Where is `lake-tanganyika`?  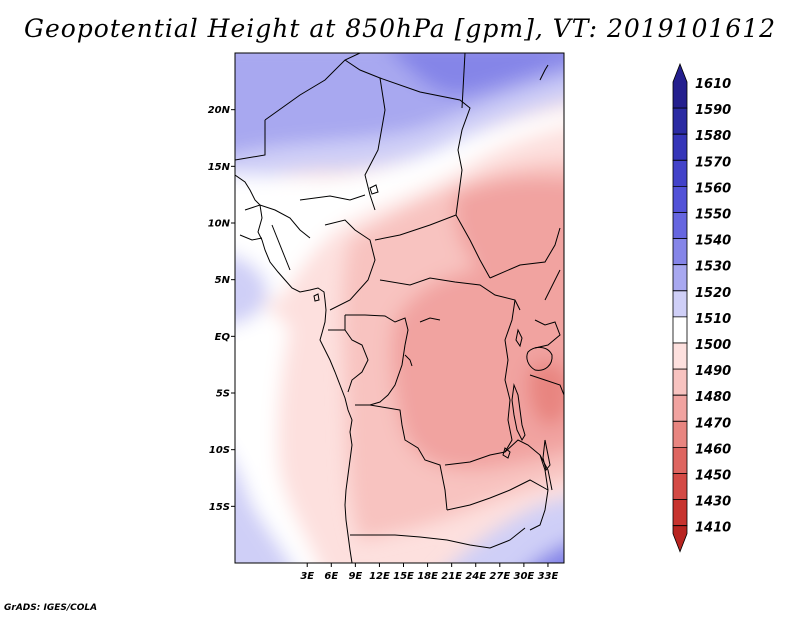
lake-tanganyika is located at coordinates (518, 412).